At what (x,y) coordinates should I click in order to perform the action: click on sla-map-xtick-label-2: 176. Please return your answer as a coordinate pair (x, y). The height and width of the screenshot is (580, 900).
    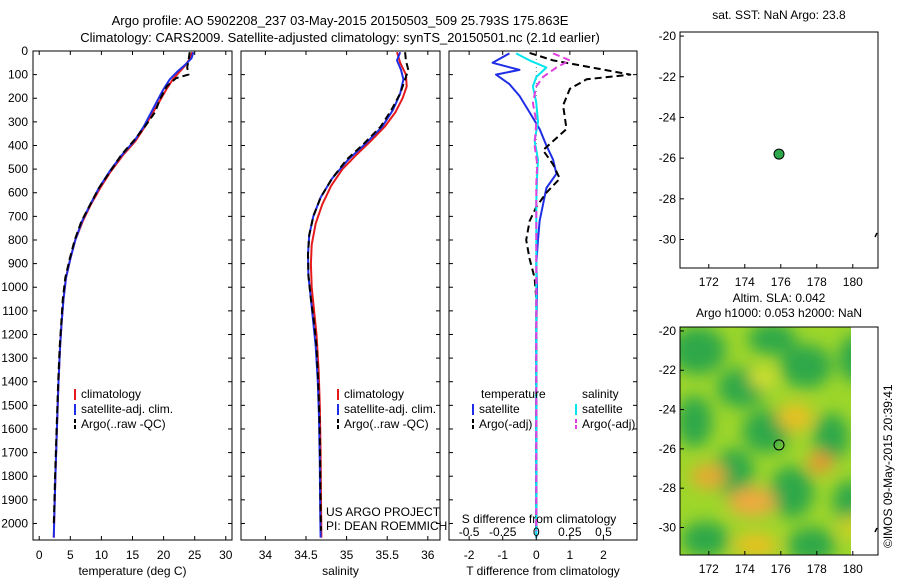
    Looking at the image, I should click on (781, 569).